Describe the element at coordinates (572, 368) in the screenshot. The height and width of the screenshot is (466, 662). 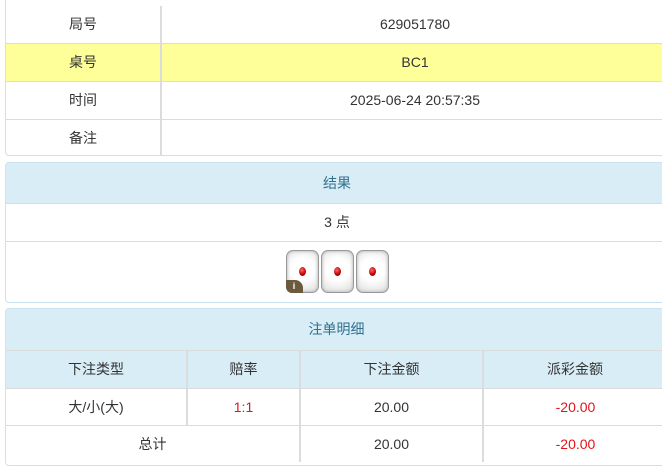
I see `col-payout: 派彩金额` at that location.